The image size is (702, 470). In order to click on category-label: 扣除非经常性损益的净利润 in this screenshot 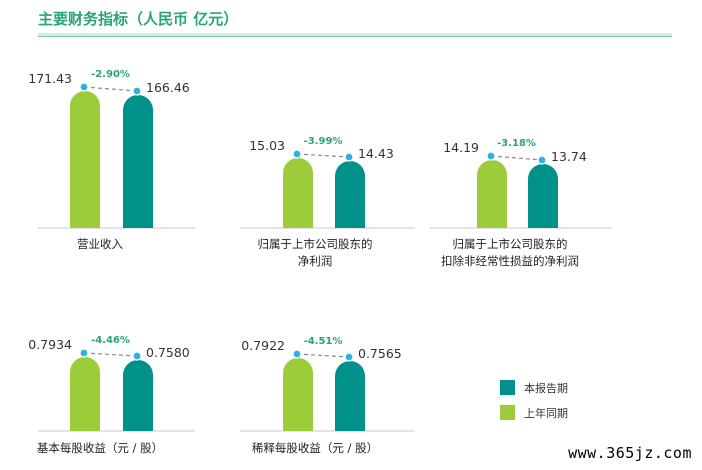, I will do `click(510, 261)`.